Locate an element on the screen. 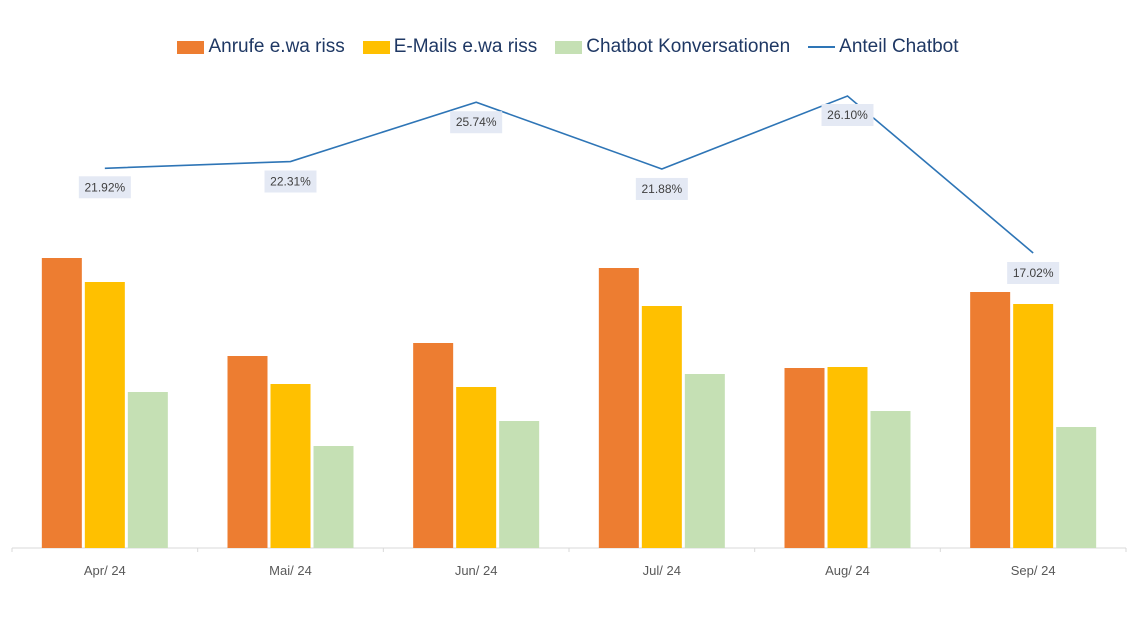  legend-swatch-emails is located at coordinates (376, 47).